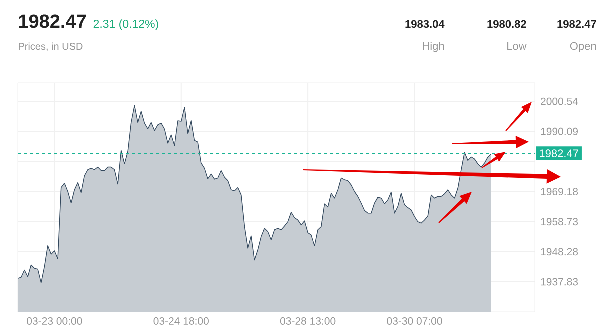 This screenshot has height=328, width=607. I want to click on text: 1980.82, so click(507, 24).